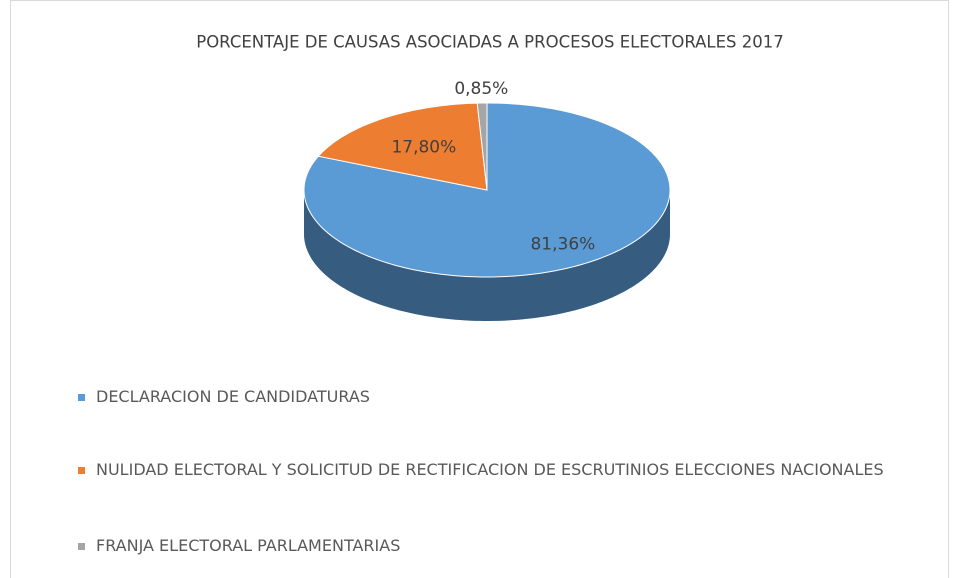 This screenshot has width=959, height=578. Describe the element at coordinates (562, 244) in the screenshot. I see `data-label: 81,36%` at that location.